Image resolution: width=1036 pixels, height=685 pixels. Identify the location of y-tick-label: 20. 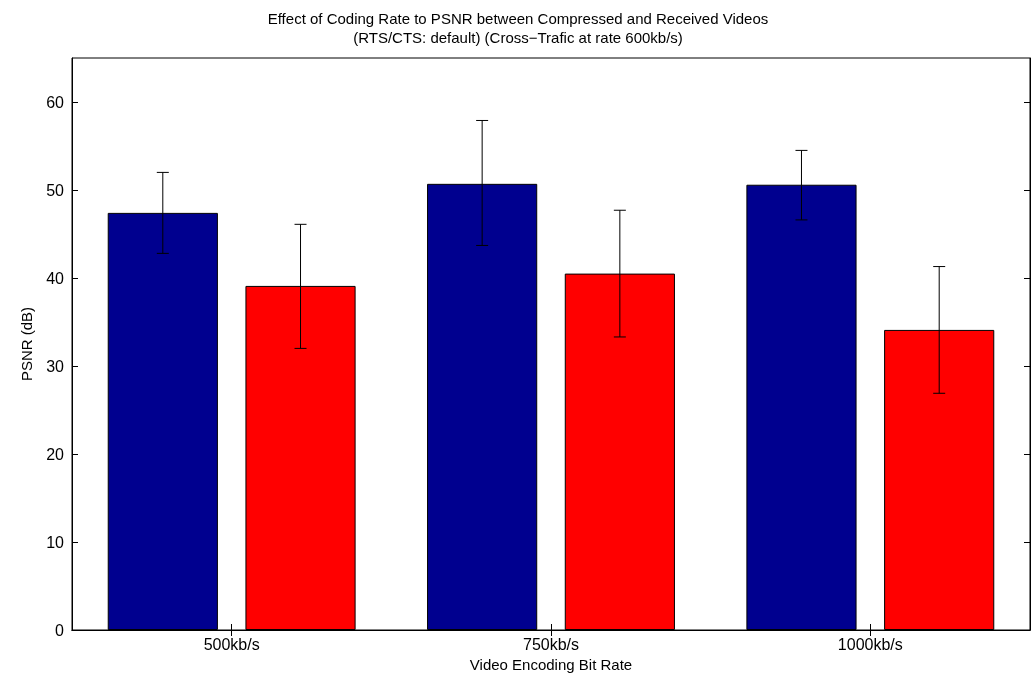
(55, 454).